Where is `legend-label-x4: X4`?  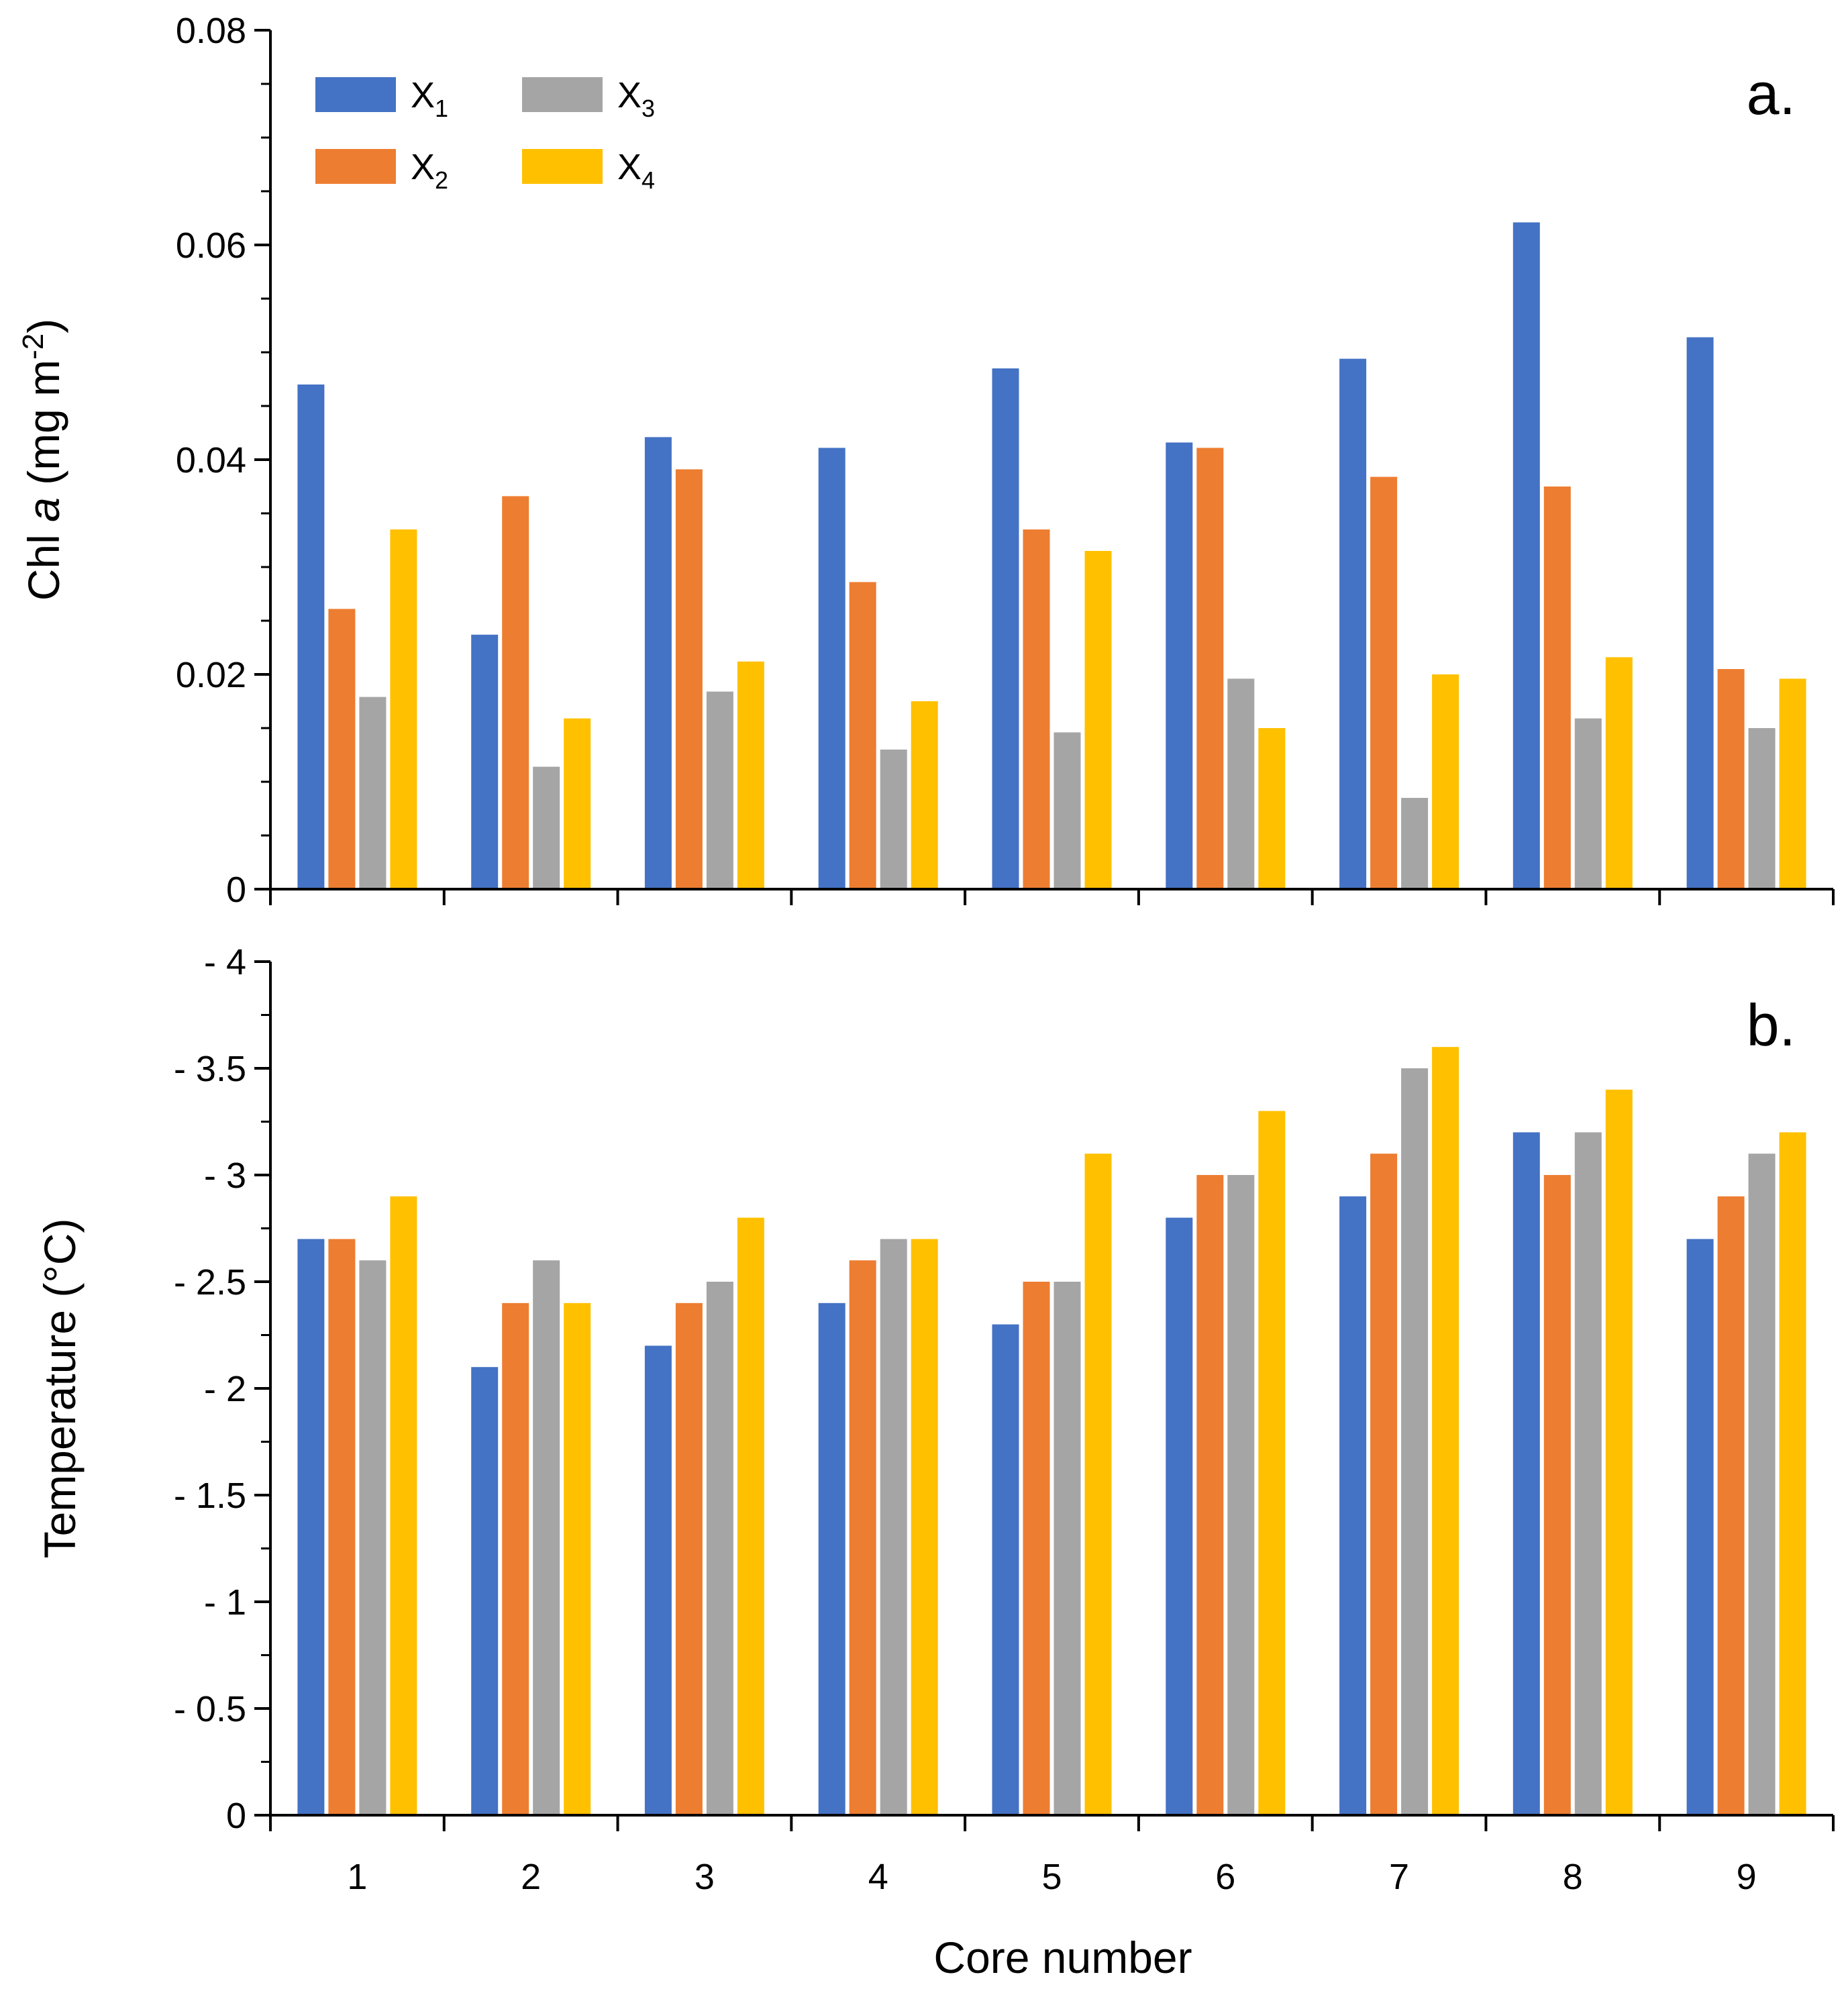
legend-label-x4: X4 is located at coordinates (636, 170).